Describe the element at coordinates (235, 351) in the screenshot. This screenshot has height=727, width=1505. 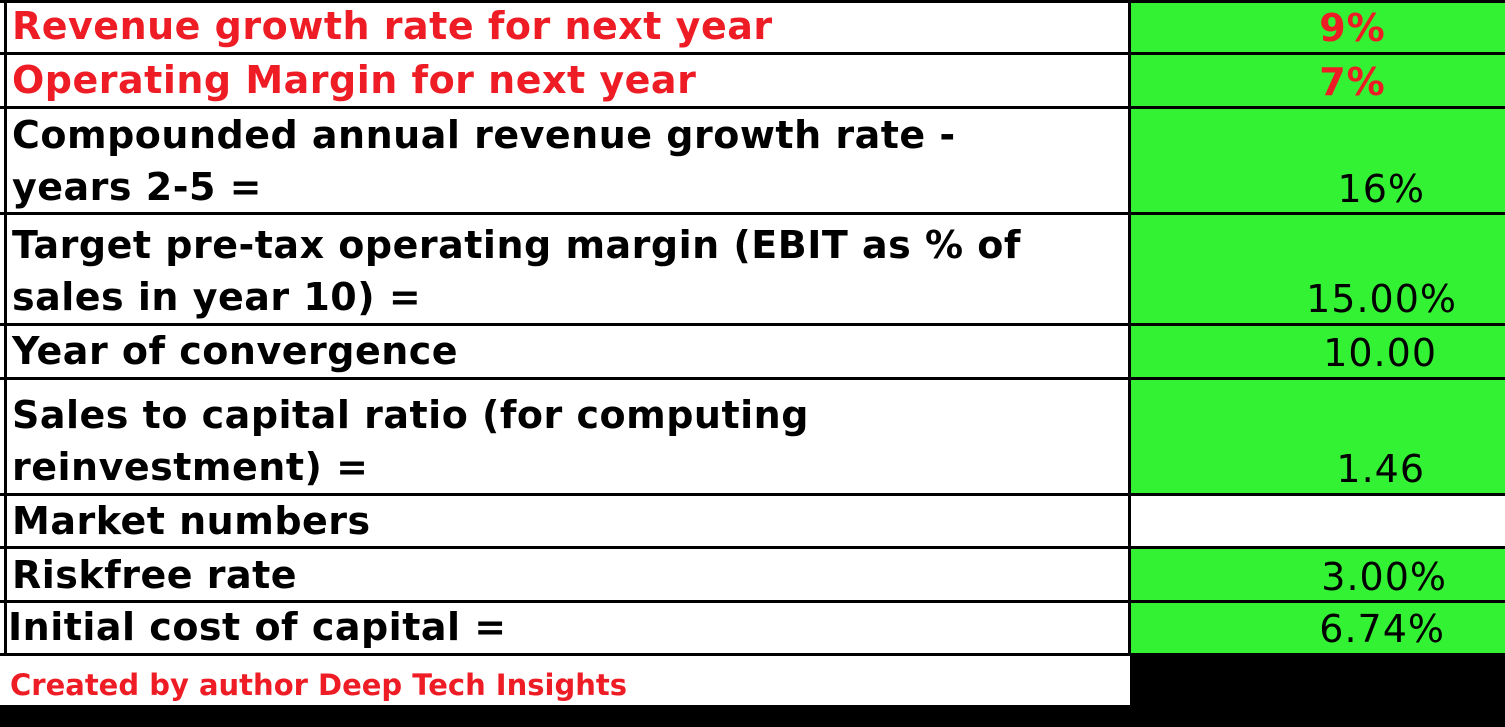
I see `row-label: Year of convergence` at that location.